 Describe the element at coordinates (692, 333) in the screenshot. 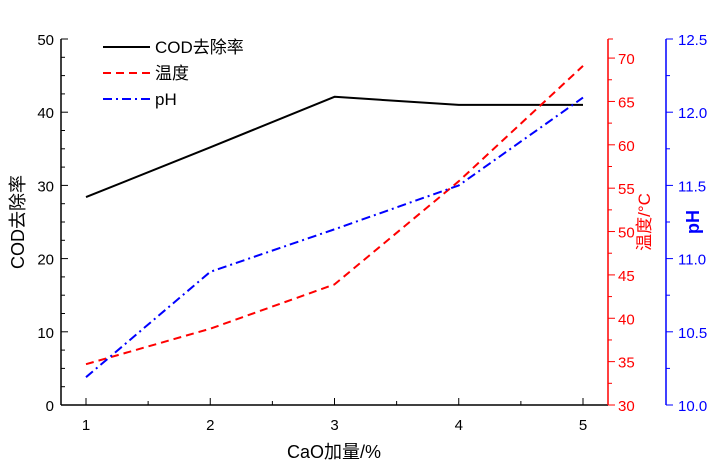

I see `ph-tick-label: 10.5` at that location.